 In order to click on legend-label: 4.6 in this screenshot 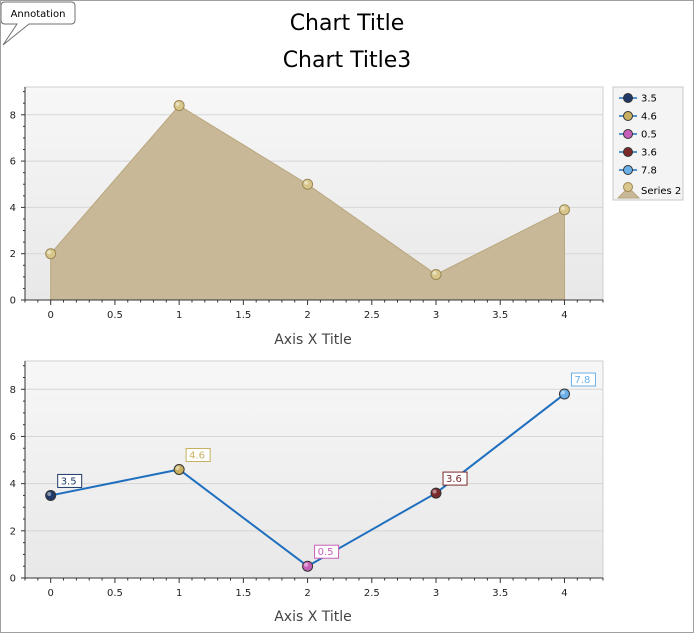, I will do `click(649, 117)`.